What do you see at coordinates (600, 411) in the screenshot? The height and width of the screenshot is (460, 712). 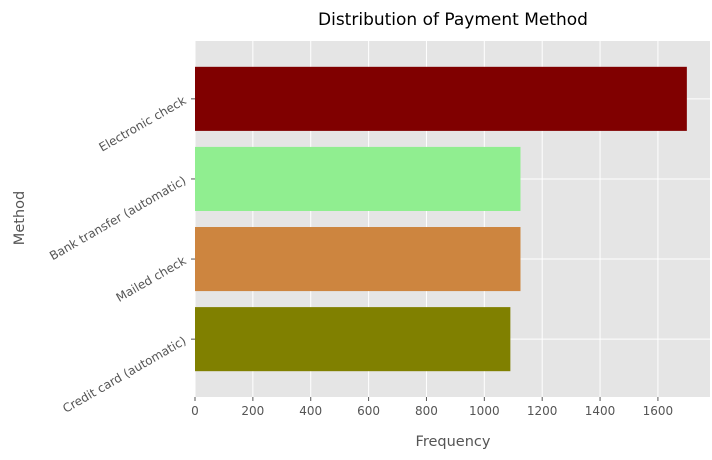 I see `x-tick-label: 1400` at bounding box center [600, 411].